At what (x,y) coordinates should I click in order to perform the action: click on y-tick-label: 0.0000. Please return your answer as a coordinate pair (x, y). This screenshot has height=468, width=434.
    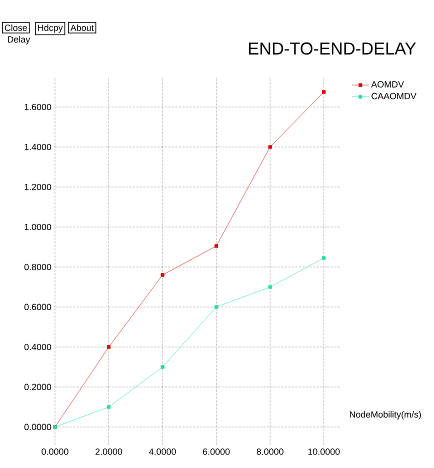
    Looking at the image, I should click on (38, 427).